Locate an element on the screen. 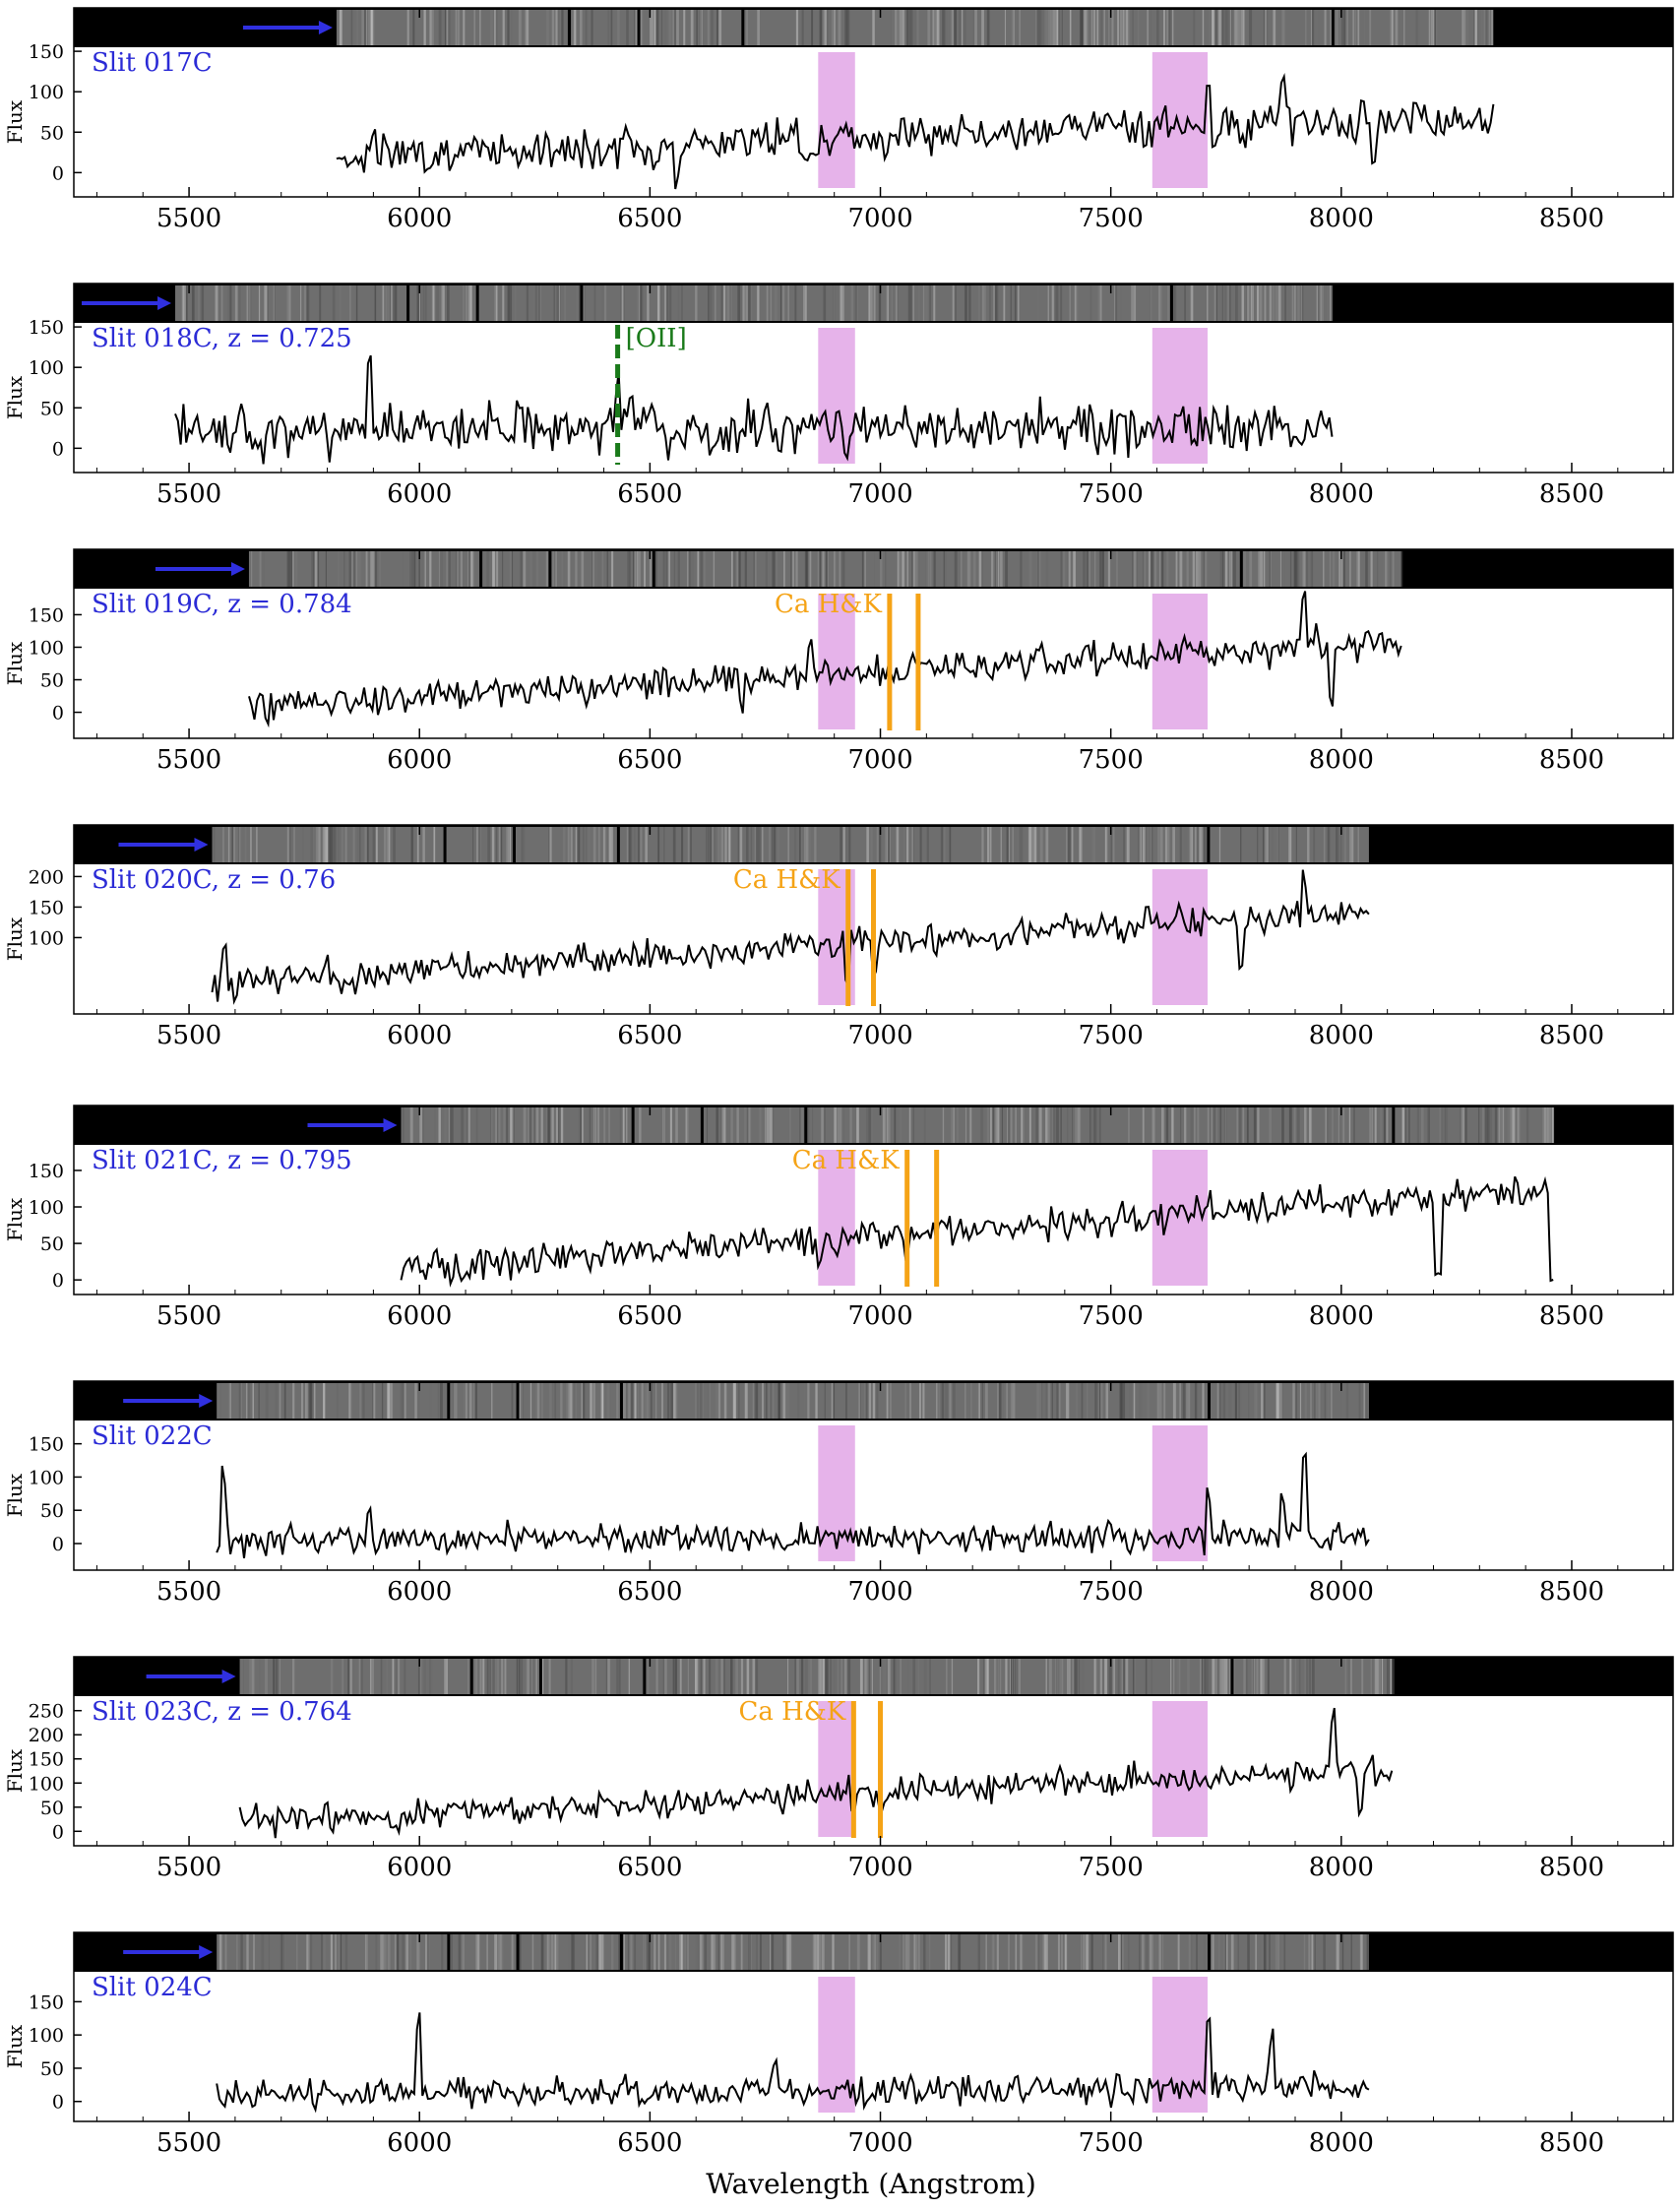 The height and width of the screenshot is (2211, 1680). panel-frame is located at coordinates (873, 1475).